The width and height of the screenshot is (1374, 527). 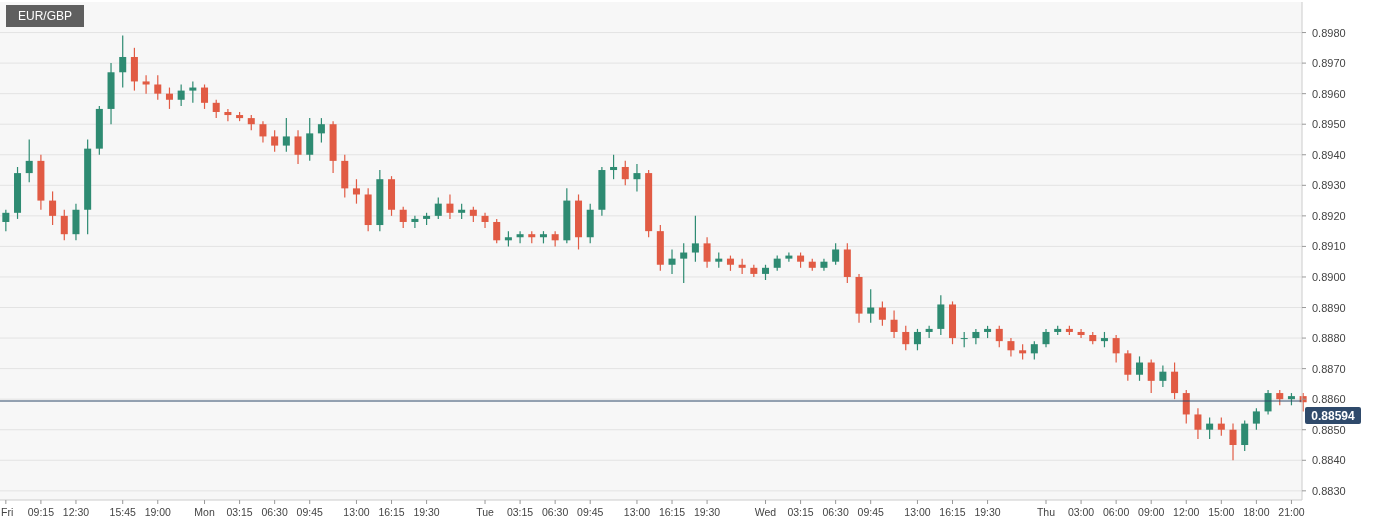 I want to click on x-tick-label: Mon, so click(x=204, y=512).